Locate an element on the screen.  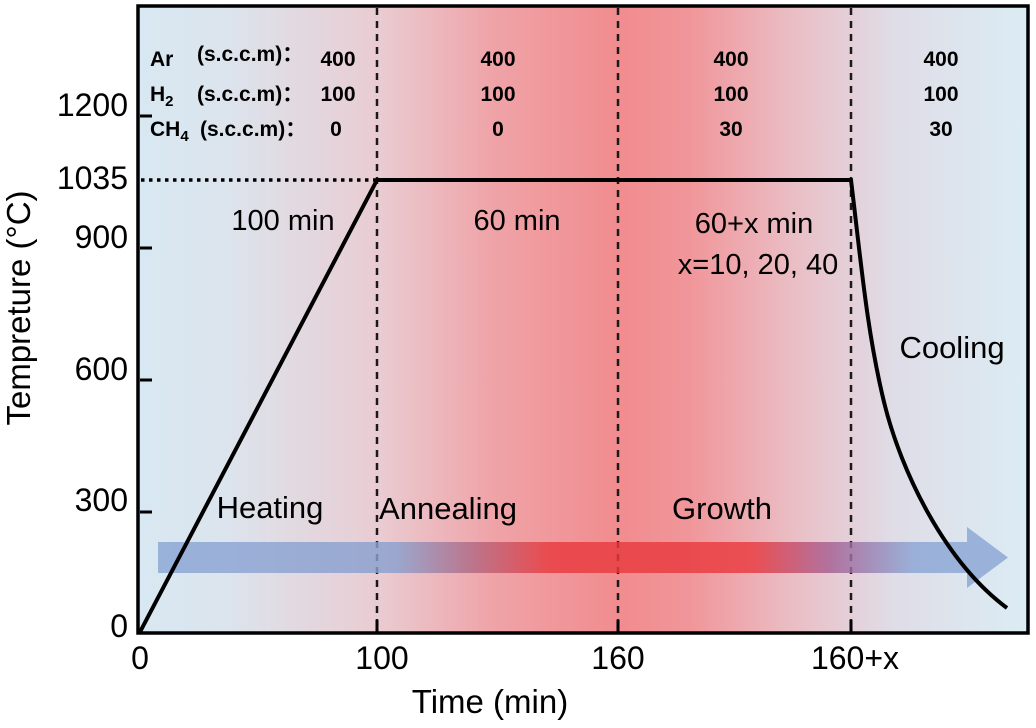
gas-sub-ch4: 4 is located at coordinates (184, 136).